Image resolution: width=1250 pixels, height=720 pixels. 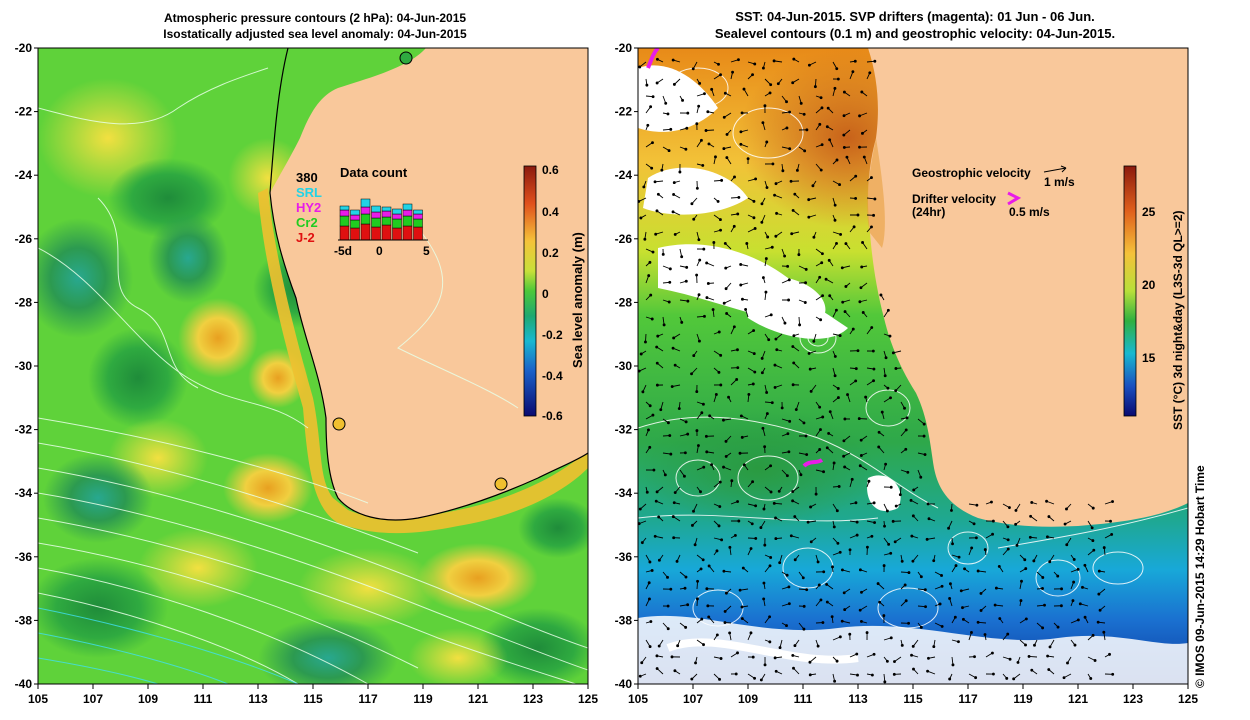 I want to click on sst-tick-25: 25, so click(x=1149, y=212).